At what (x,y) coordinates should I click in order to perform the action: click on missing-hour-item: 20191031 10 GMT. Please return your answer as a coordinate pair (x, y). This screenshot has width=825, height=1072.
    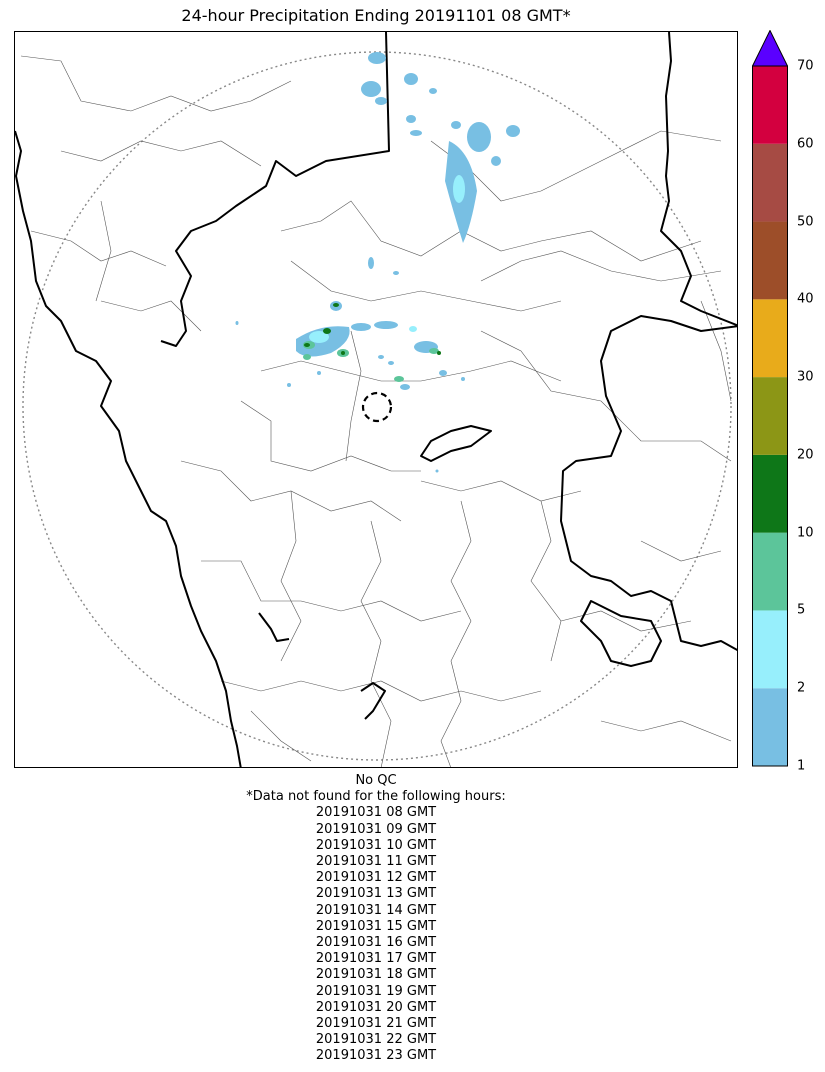
    Looking at the image, I should click on (376, 845).